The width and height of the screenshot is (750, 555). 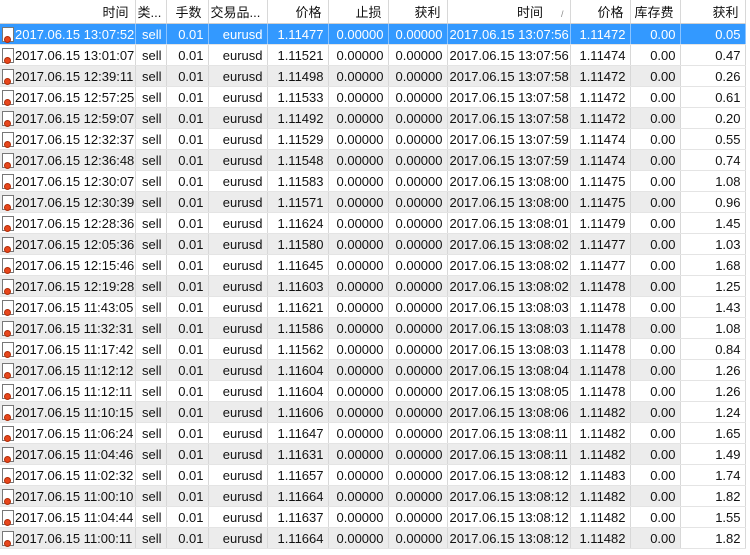 What do you see at coordinates (728, 517) in the screenshot?
I see `cell-value: 1.55` at bounding box center [728, 517].